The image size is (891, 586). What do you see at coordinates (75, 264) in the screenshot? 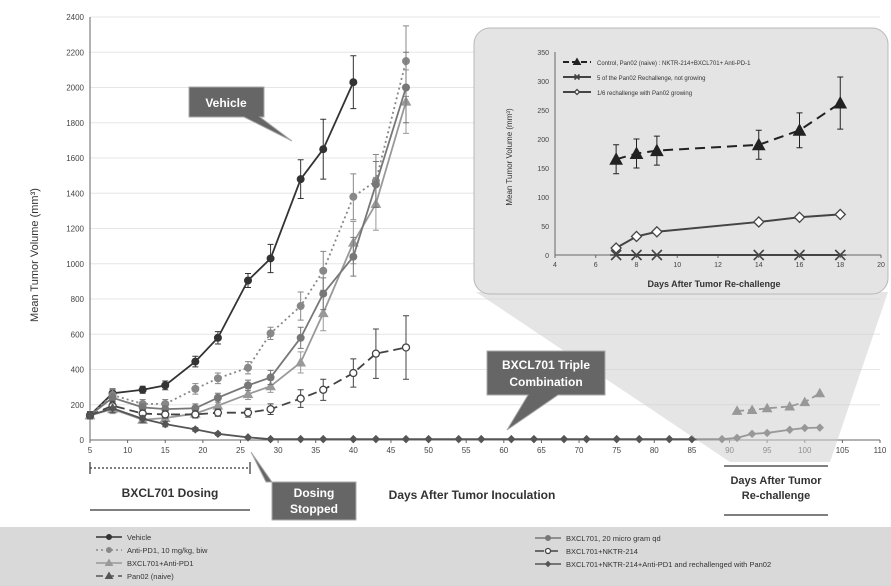
I see `main-y-tick-label: 1000` at bounding box center [75, 264].